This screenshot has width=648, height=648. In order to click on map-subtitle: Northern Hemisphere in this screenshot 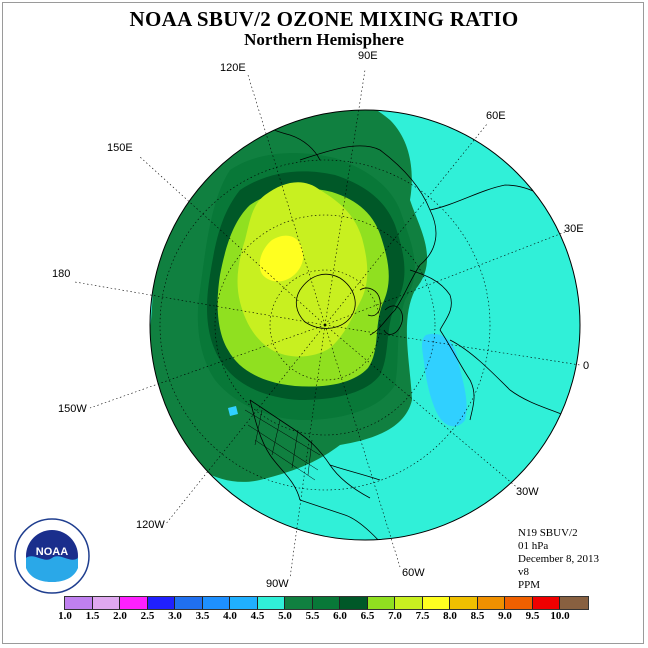, I will do `click(324, 39)`.